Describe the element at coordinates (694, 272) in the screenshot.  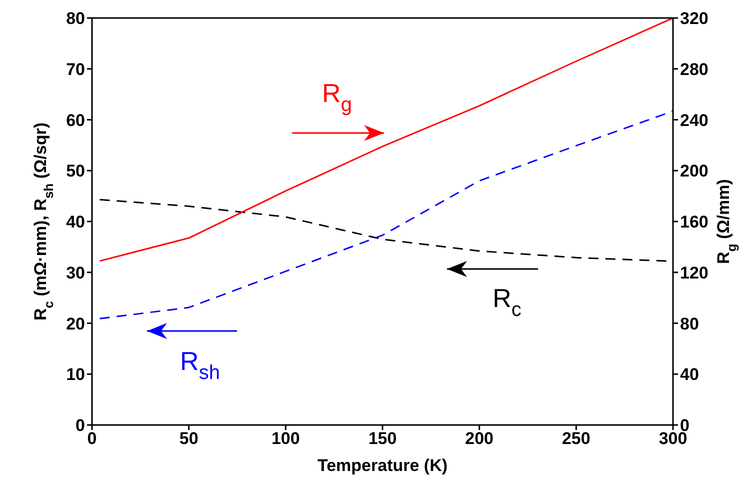
I see `y2-tick-label: 120` at that location.